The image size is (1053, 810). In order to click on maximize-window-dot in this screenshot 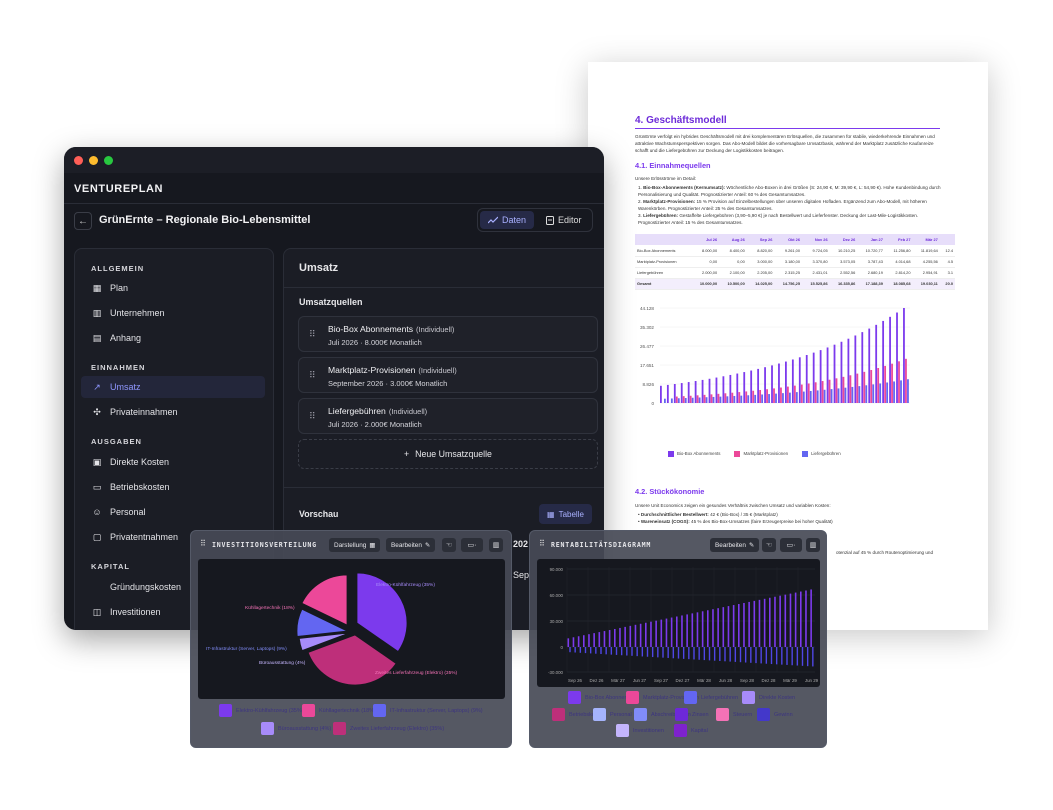, I will do `click(108, 160)`.